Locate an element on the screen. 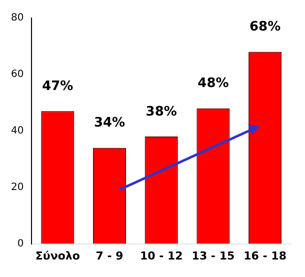 The image size is (305, 277). x-tick-label: 13 - 15 is located at coordinates (213, 255).